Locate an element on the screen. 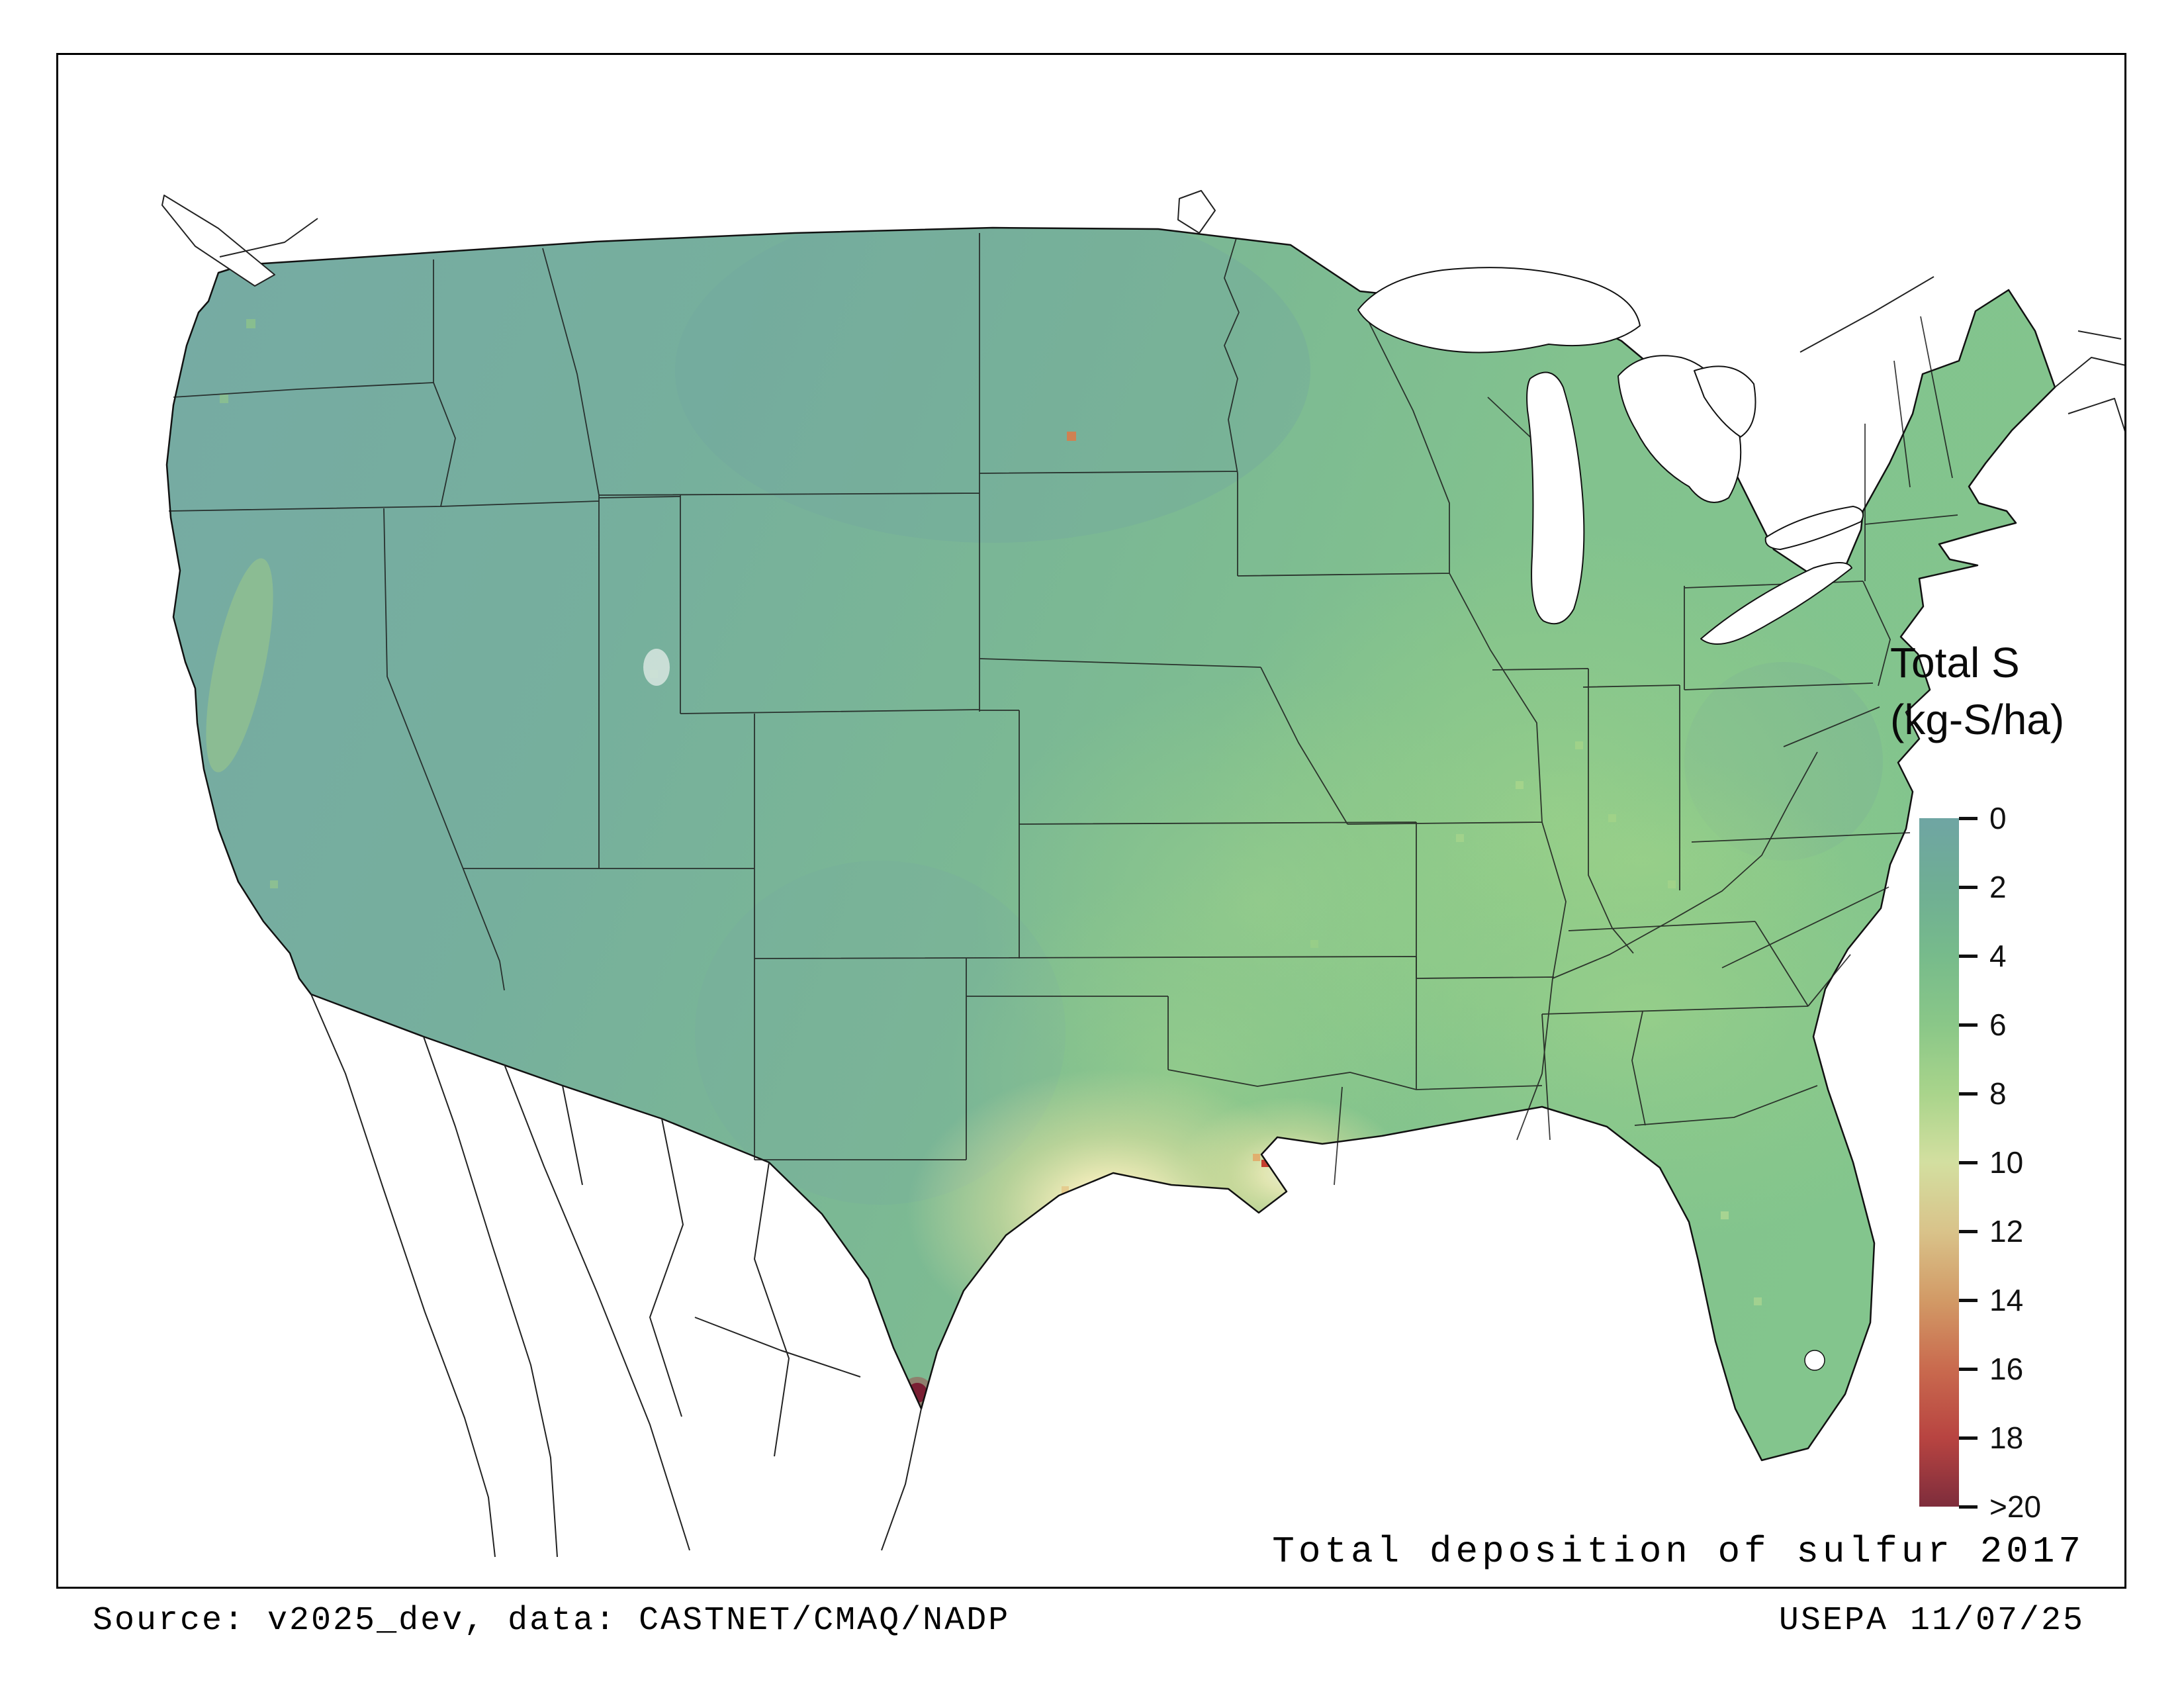 This screenshot has height=1688, width=2184. mexico-outline is located at coordinates (616, 1276).